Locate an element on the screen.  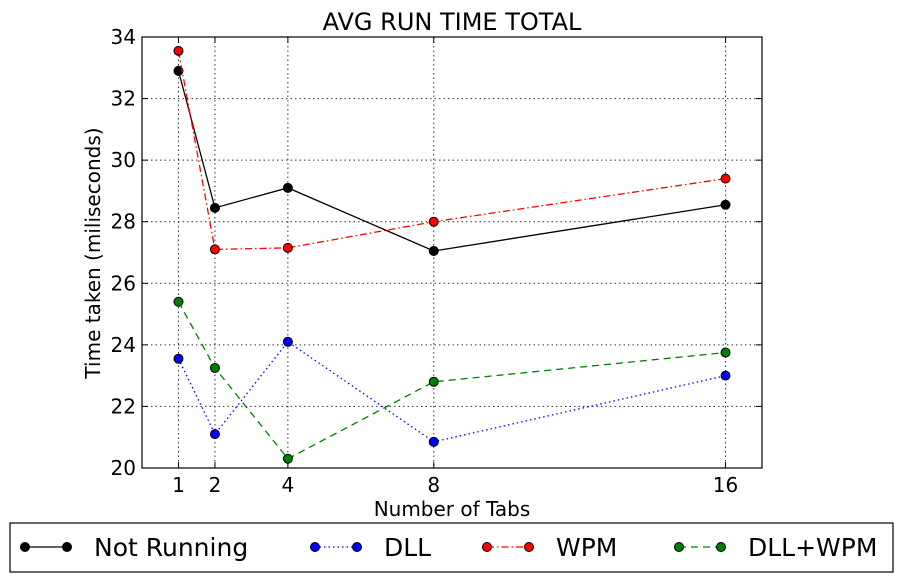
legend-label-dll: DLL is located at coordinates (407, 547).